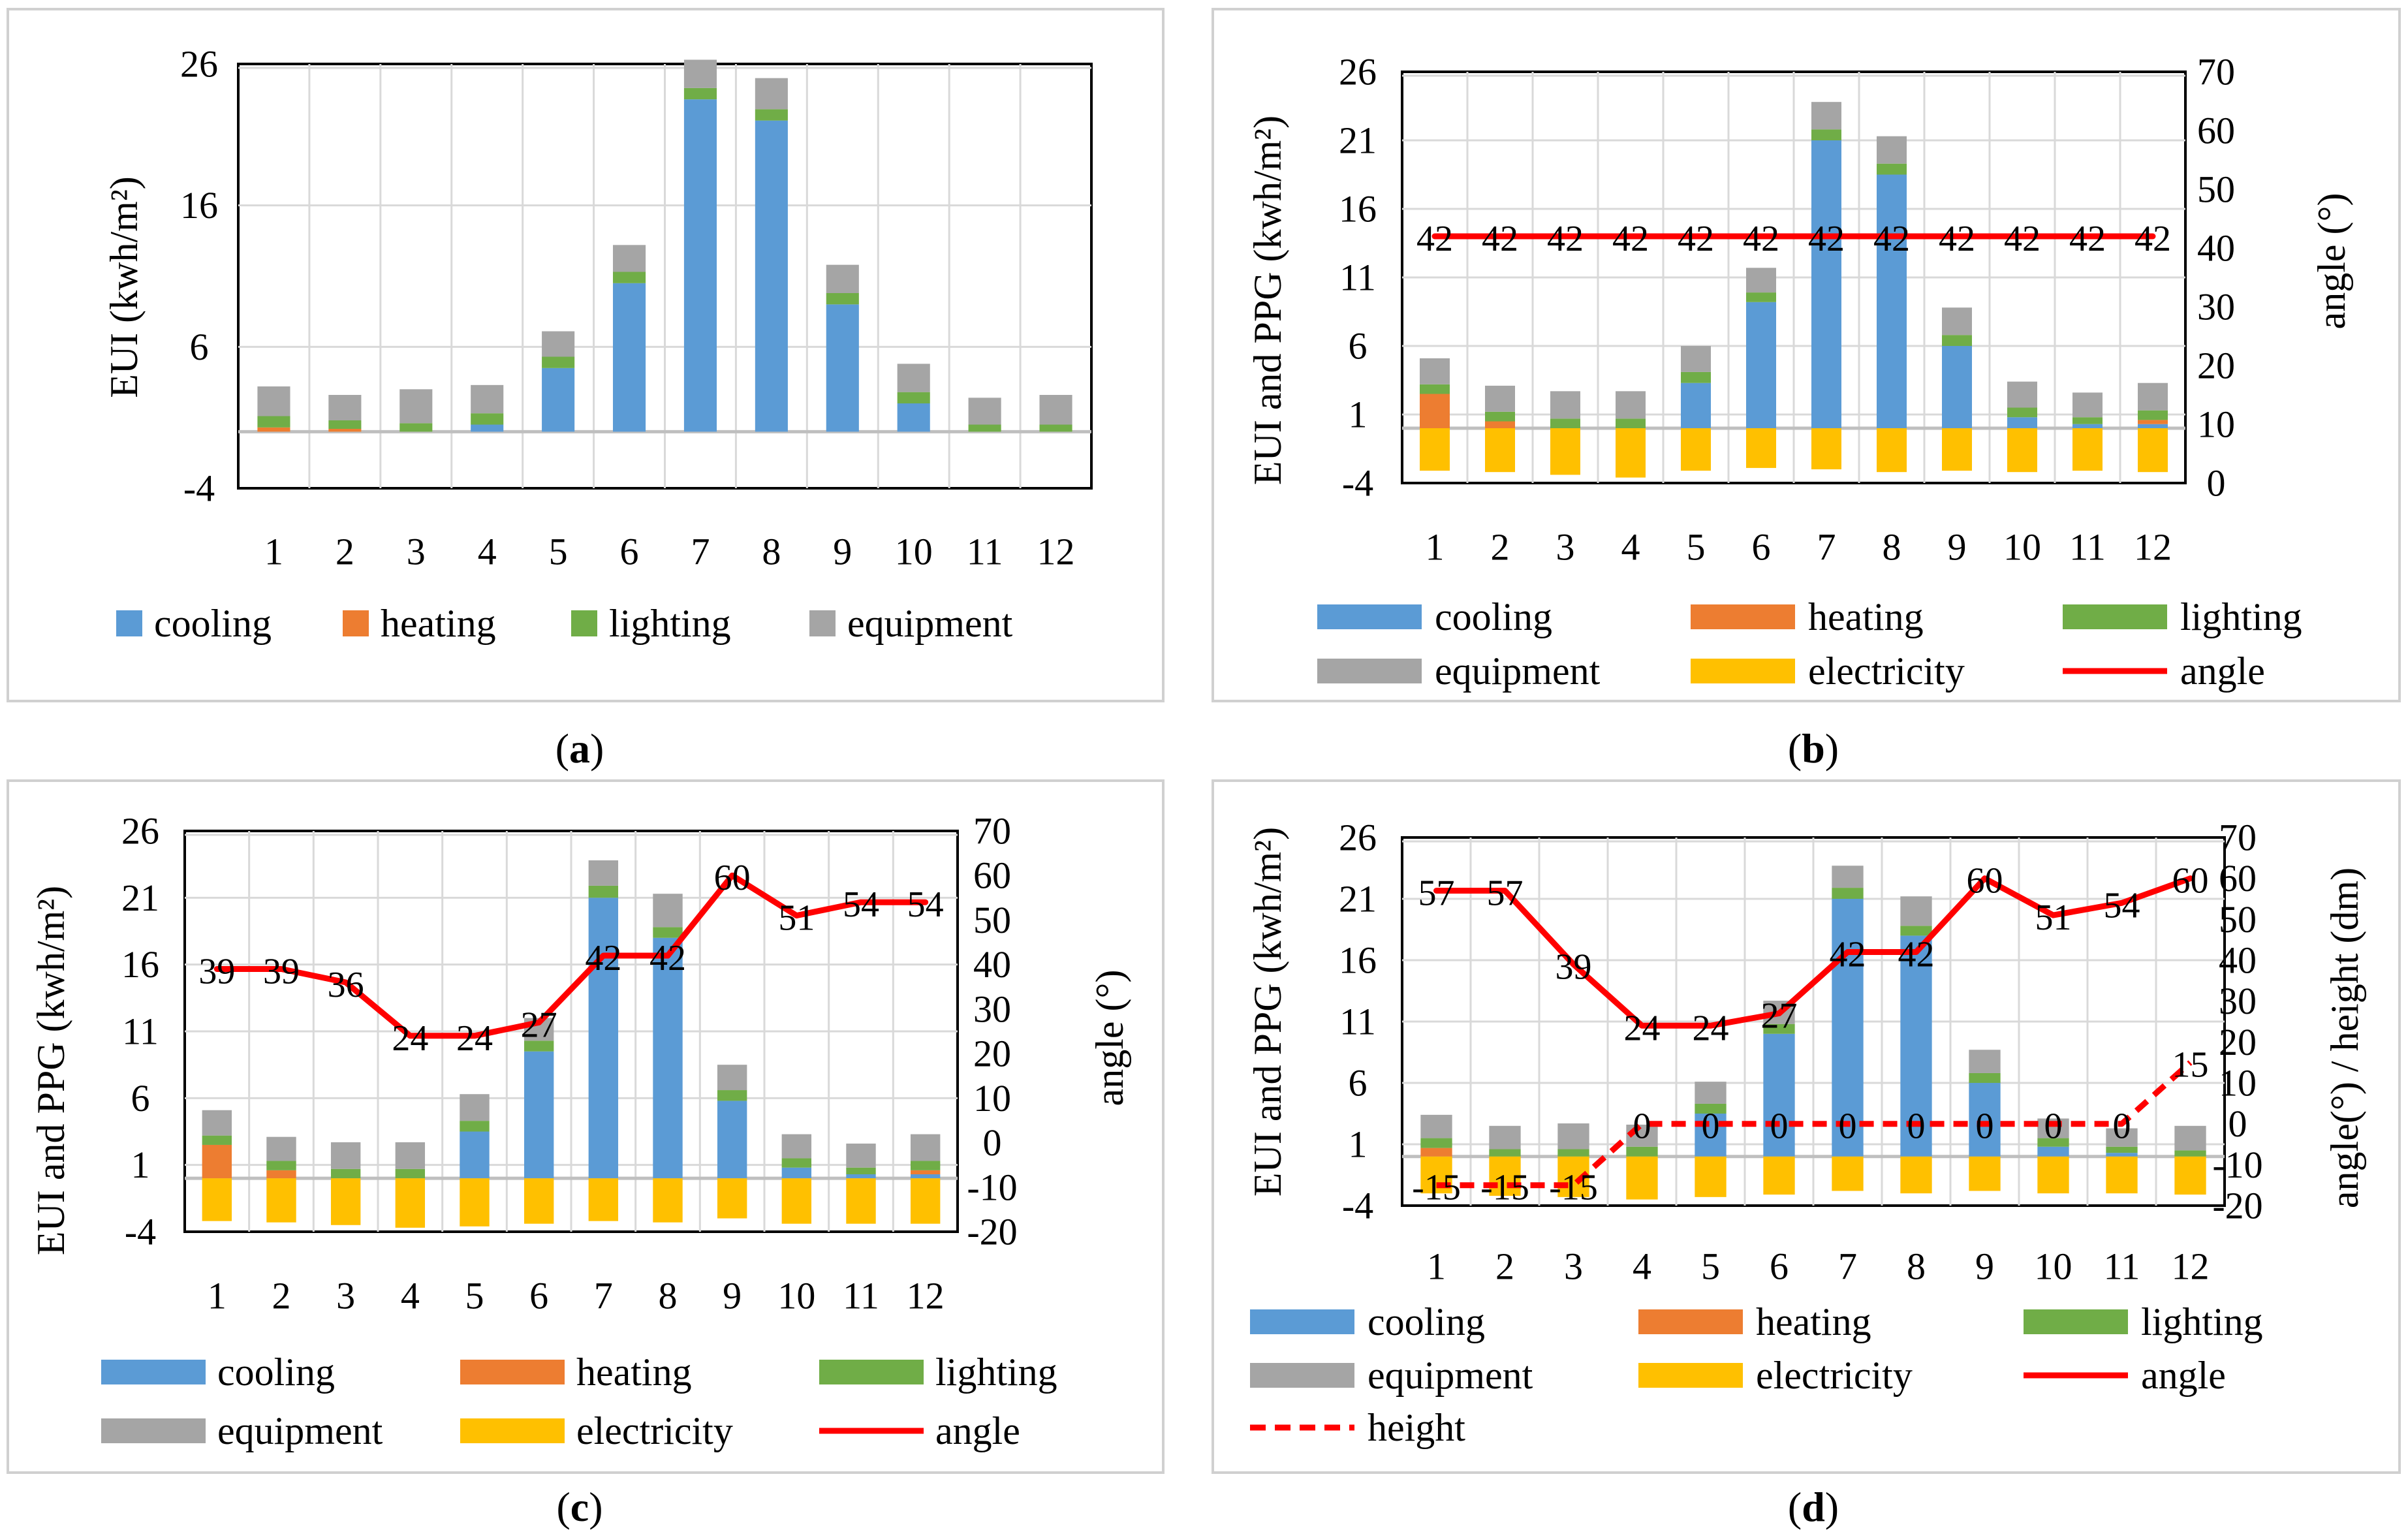  What do you see at coordinates (124, 287) in the screenshot?
I see `panel-a-y-axis-title: EUI (kwh/m²)` at bounding box center [124, 287].